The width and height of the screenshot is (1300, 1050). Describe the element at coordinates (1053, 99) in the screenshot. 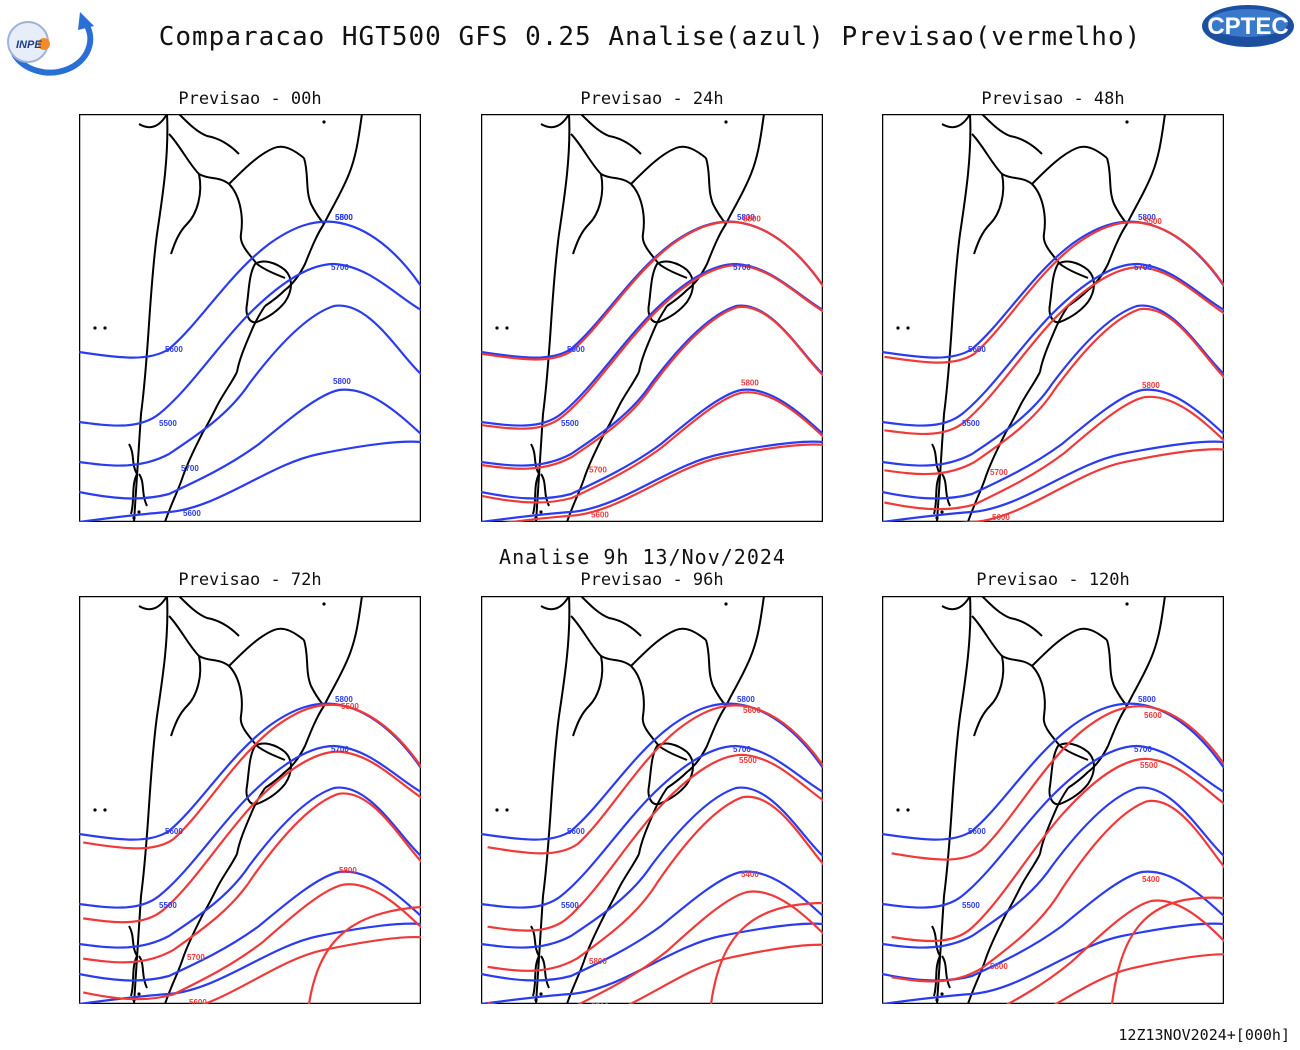

I see `panel-title-48h: Previsao - 48h` at that location.